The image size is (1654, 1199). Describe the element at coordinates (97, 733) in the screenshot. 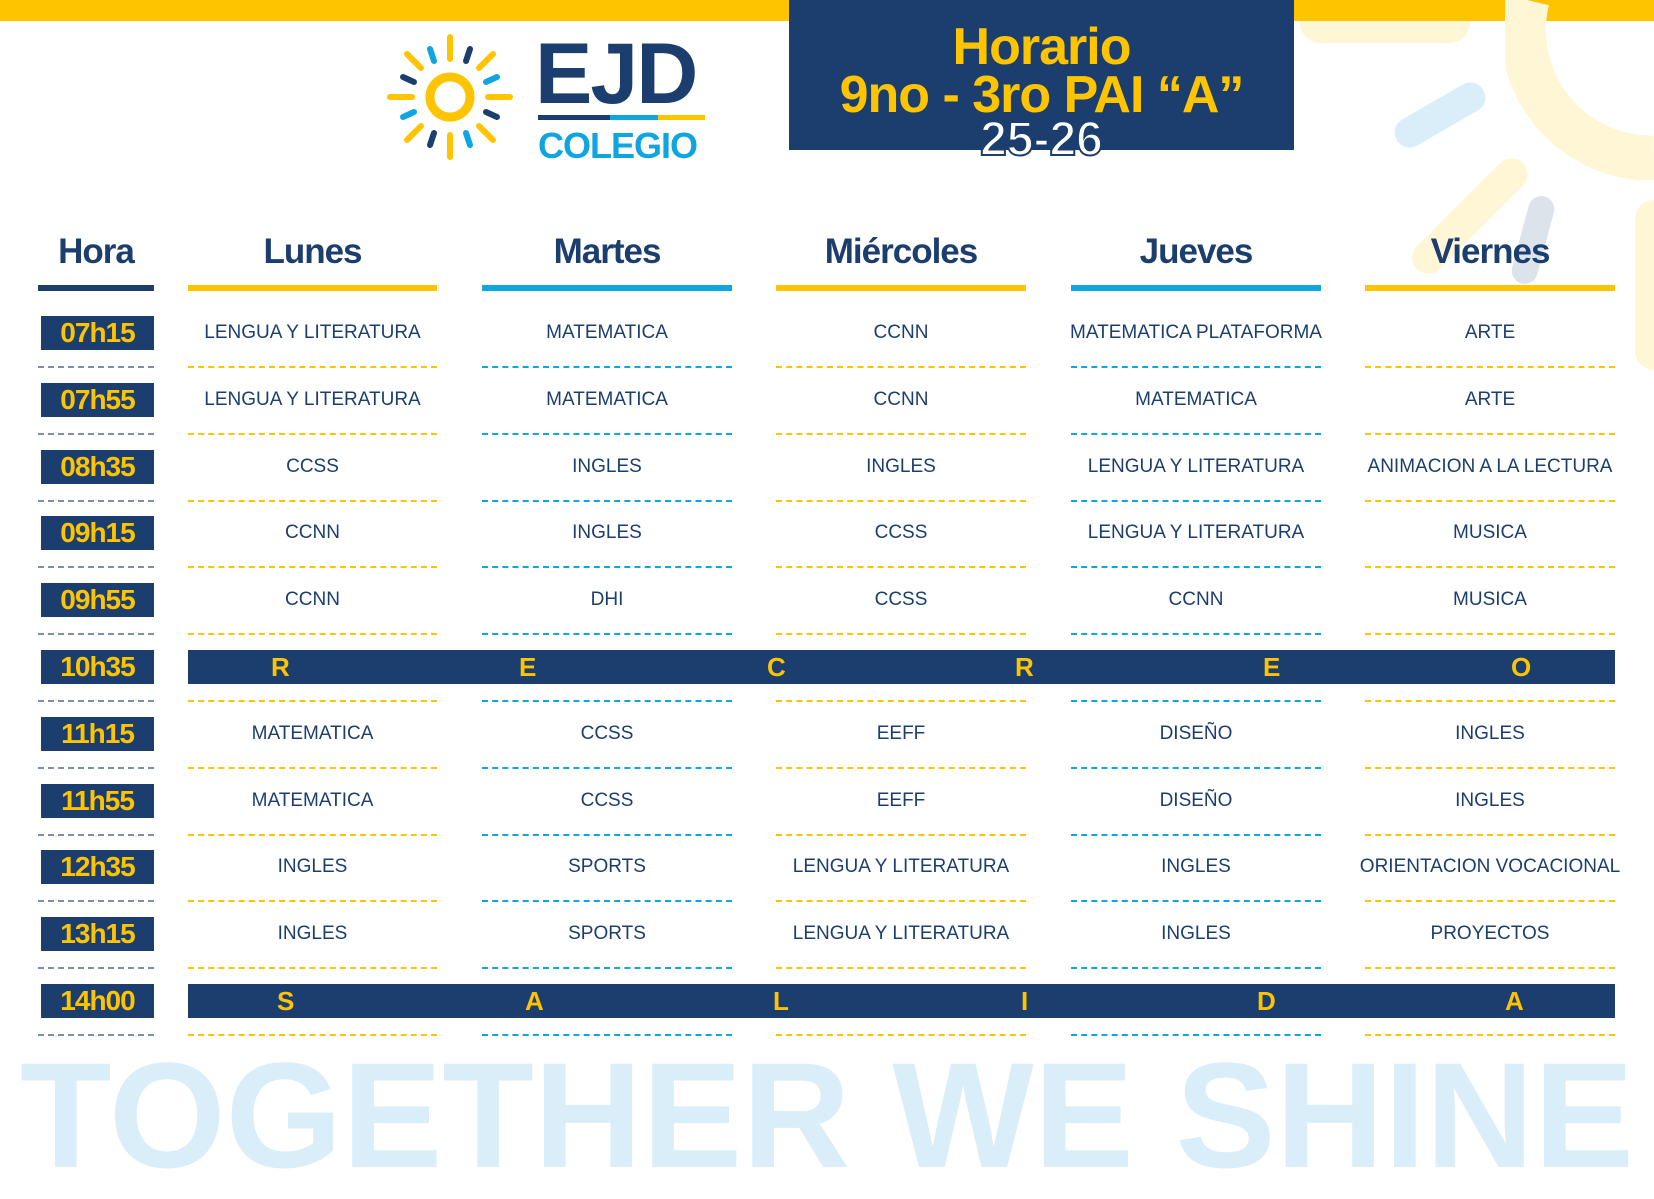

I see `time-slot: 11h15` at that location.